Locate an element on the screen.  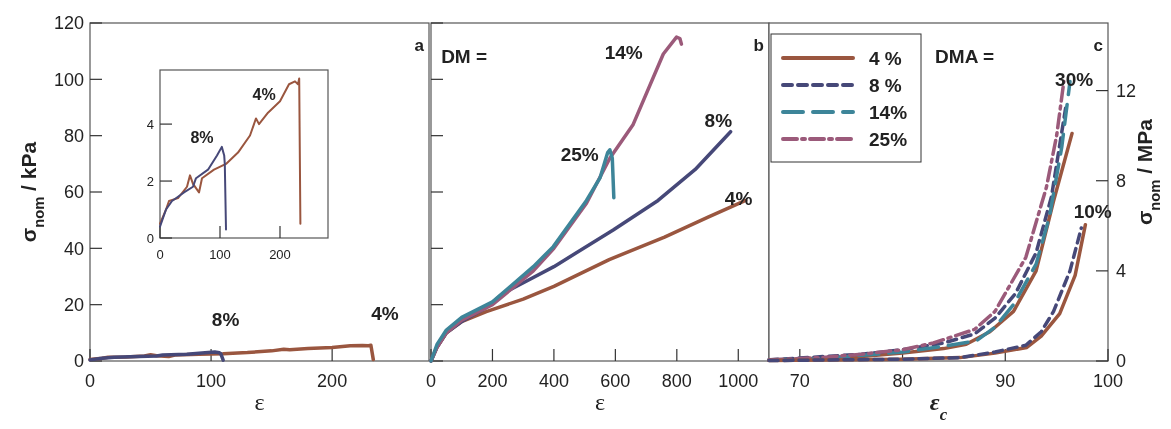
x-axis-title: ε$_{c}$ is located at coordinates (938, 406).